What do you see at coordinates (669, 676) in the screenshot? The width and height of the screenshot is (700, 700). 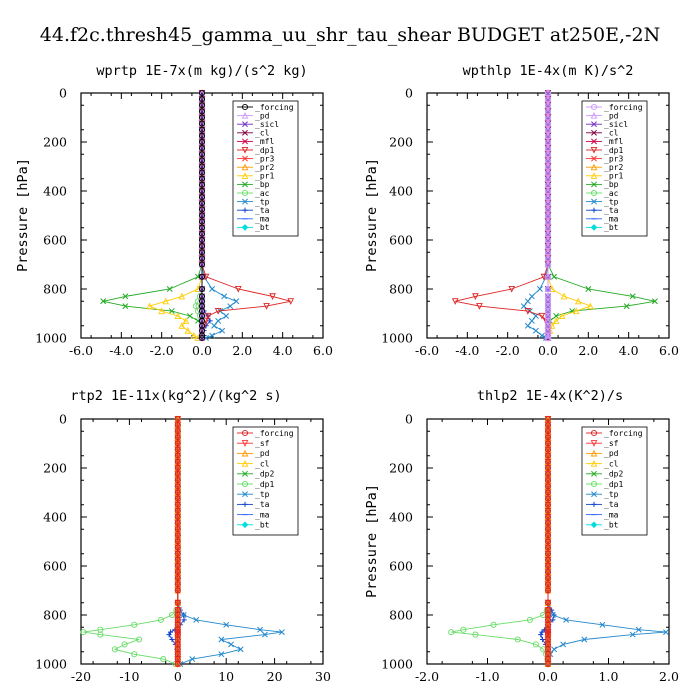 I see `x-tick-label: 2.0` at bounding box center [669, 676].